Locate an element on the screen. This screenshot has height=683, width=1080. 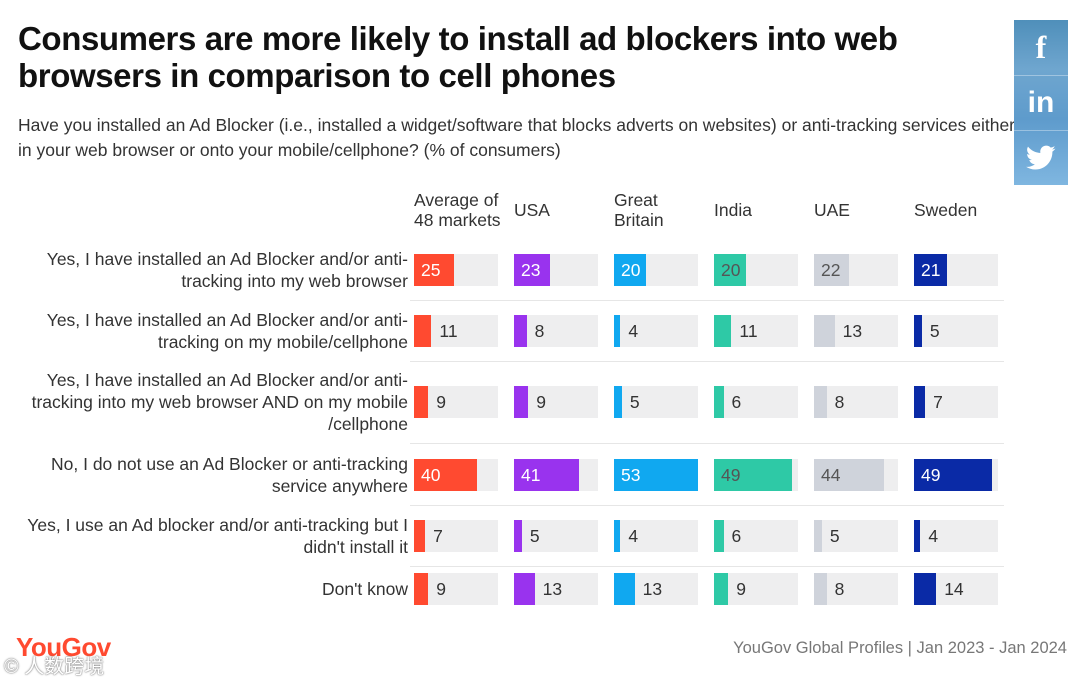
data-label: 53 is located at coordinates (631, 475).